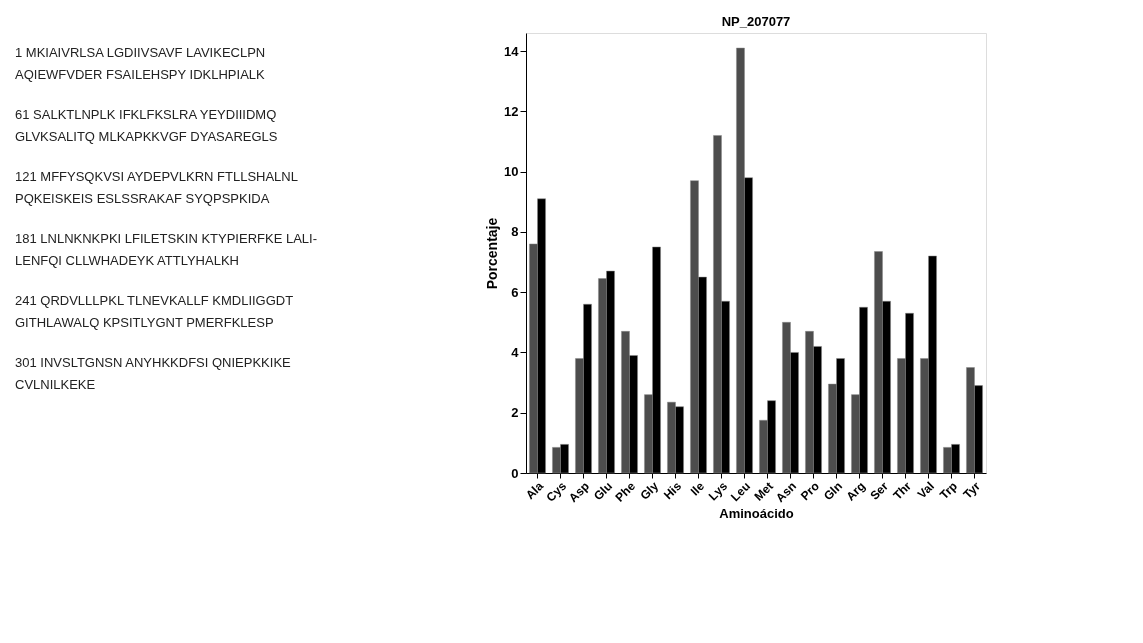 The image size is (1143, 643). What do you see at coordinates (672, 490) in the screenshot?
I see `x-tick-label: His` at bounding box center [672, 490].